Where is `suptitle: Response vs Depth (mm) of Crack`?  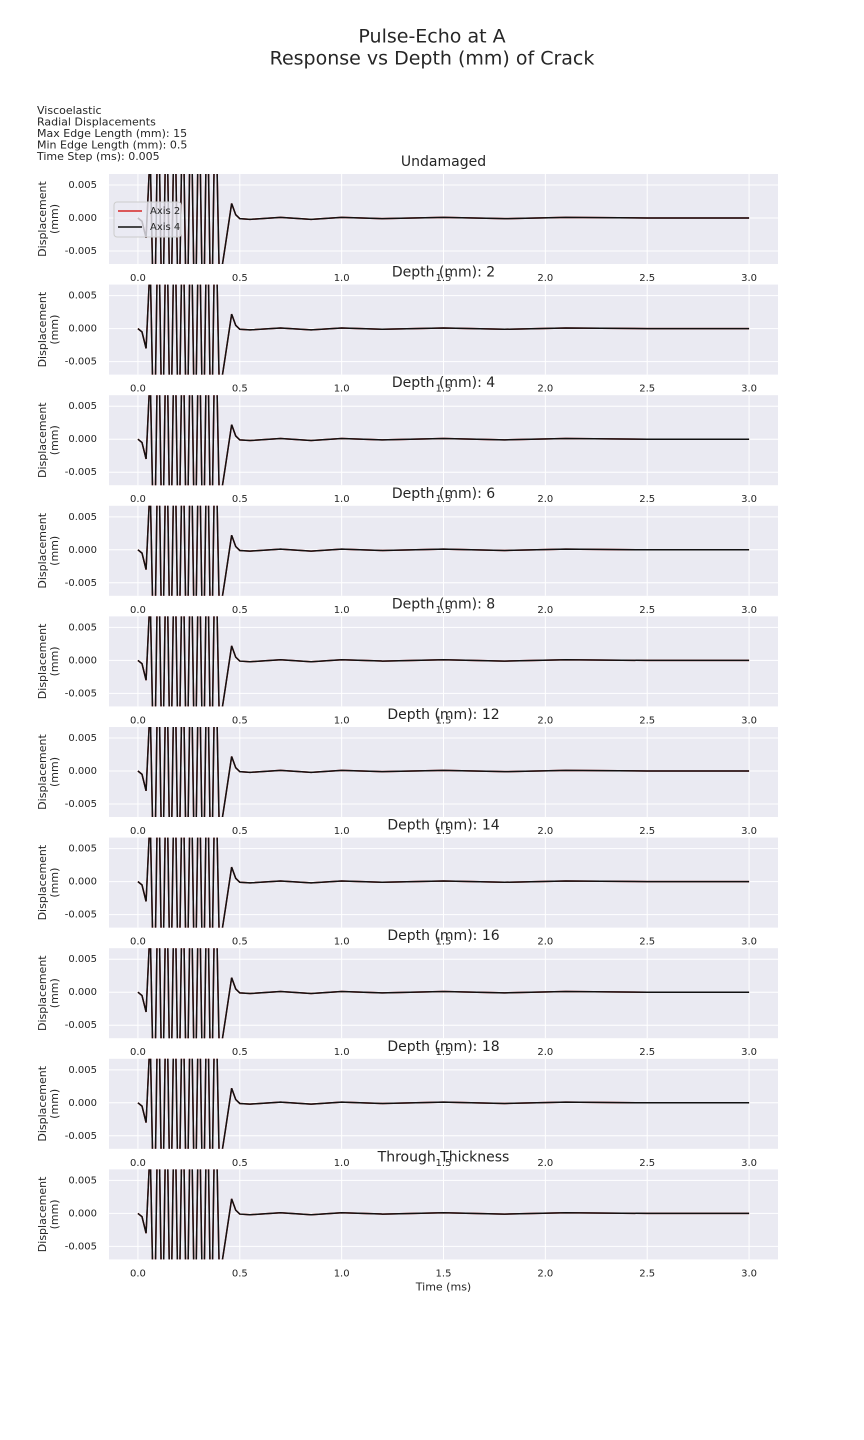
suptitle: Response vs Depth (mm) of Crack is located at coordinates (432, 59).